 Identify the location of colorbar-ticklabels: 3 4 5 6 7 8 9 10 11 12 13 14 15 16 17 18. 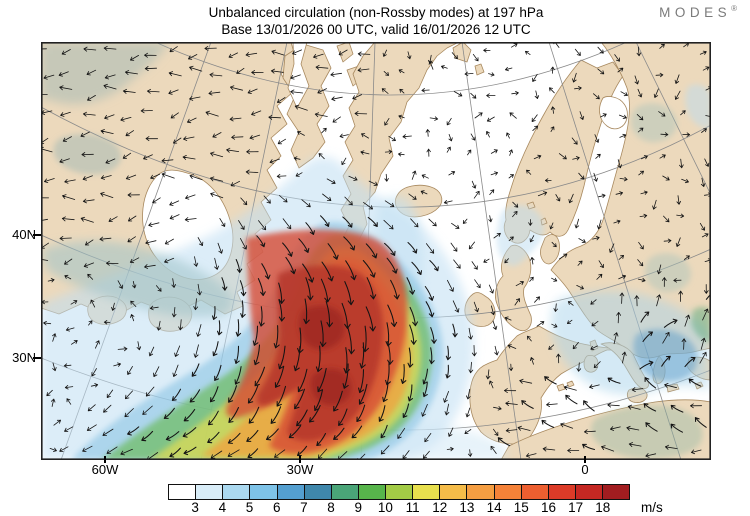
(399, 508).